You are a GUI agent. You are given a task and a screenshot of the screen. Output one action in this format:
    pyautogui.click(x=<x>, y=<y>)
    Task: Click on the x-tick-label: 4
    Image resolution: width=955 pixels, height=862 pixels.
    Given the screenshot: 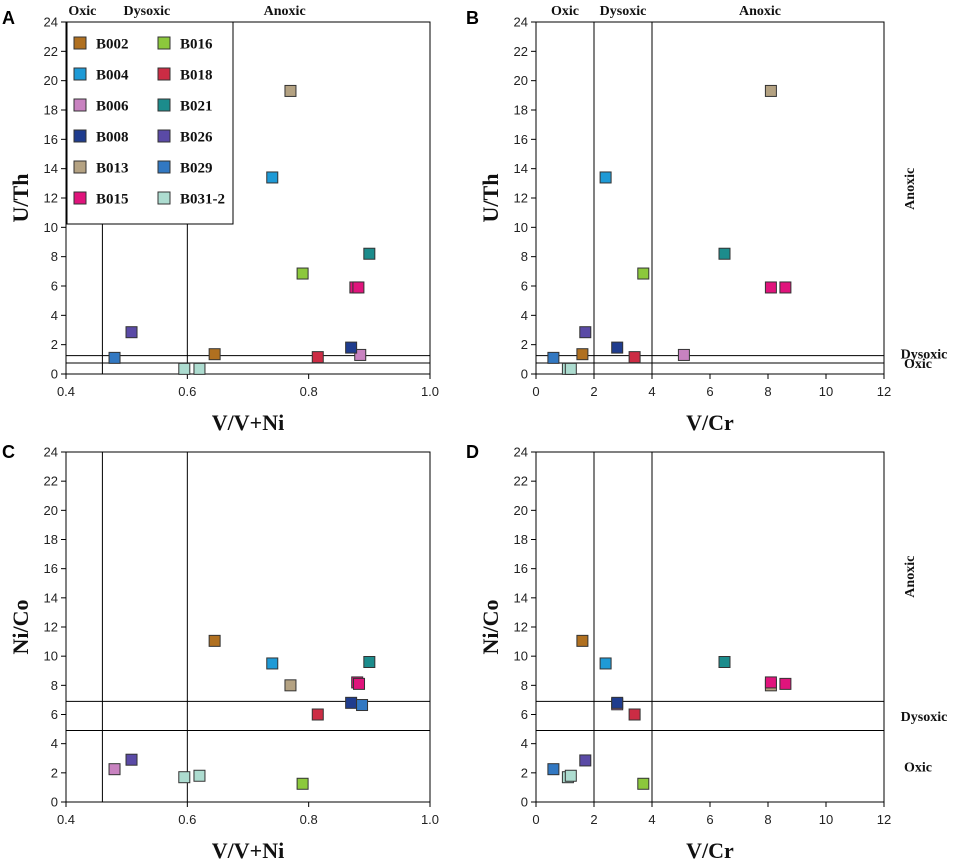 What is the action you would take?
    pyautogui.click(x=651, y=391)
    